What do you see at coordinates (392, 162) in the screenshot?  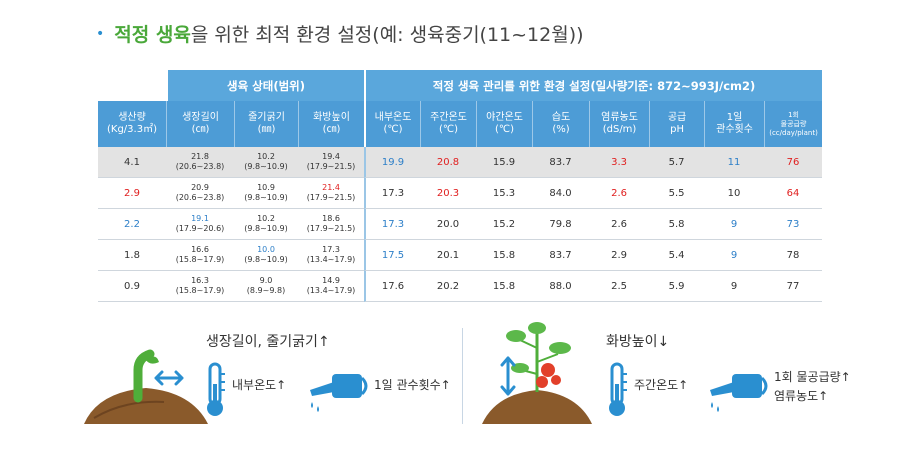 I see `cell-inner-temp: 19.9` at bounding box center [392, 162].